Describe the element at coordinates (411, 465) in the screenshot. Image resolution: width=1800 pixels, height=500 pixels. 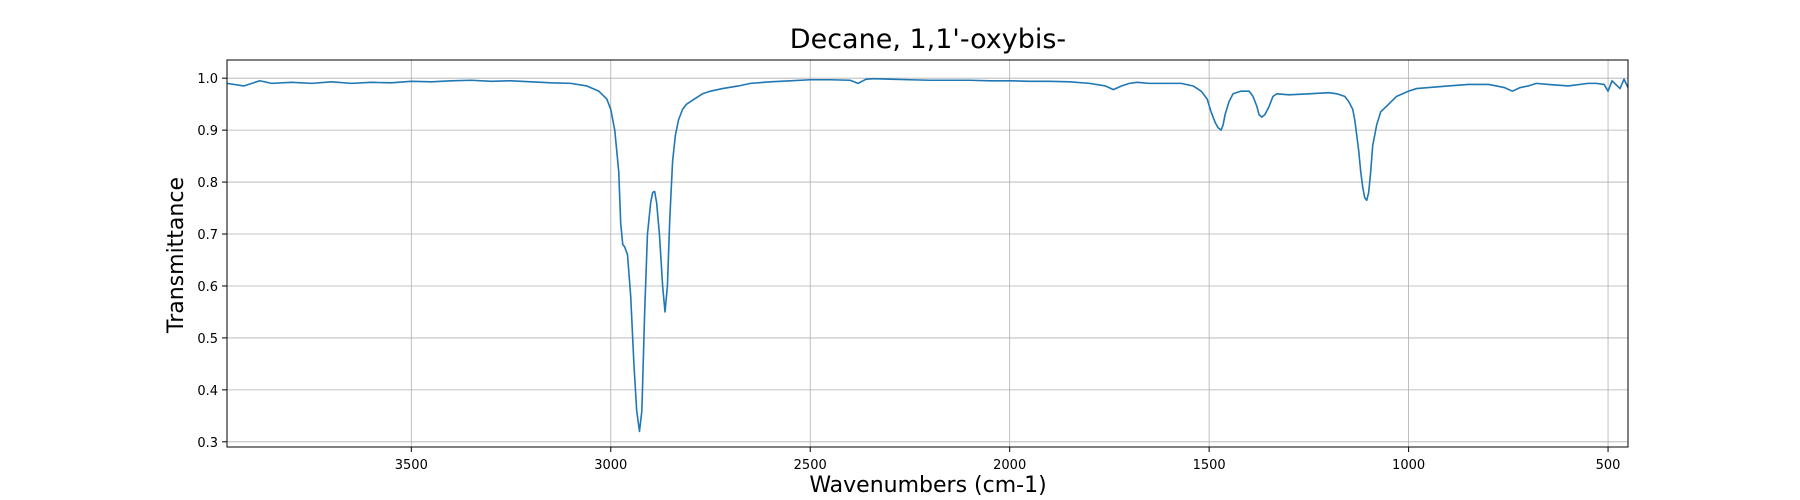
I see `x-tick-label-3500: 3500` at that location.